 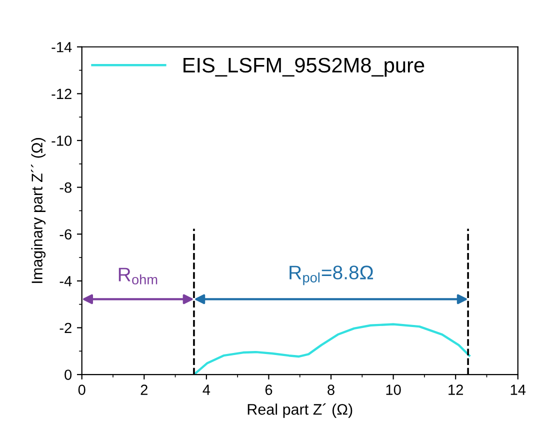 What do you see at coordinates (304, 67) in the screenshot?
I see `legend-label: EIS_LSFM_95S2M8_pure` at bounding box center [304, 67].